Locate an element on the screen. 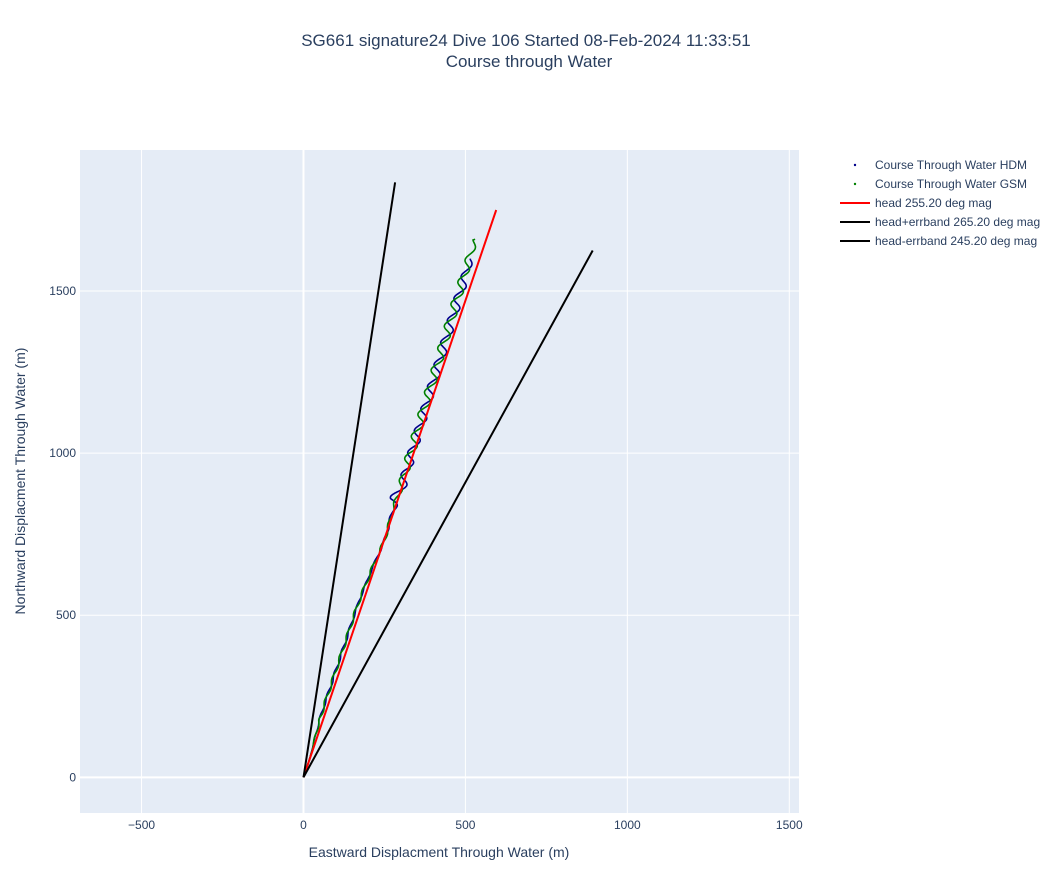 This screenshot has height=894, width=1058. x-tick-label: 0 is located at coordinates (303, 825).